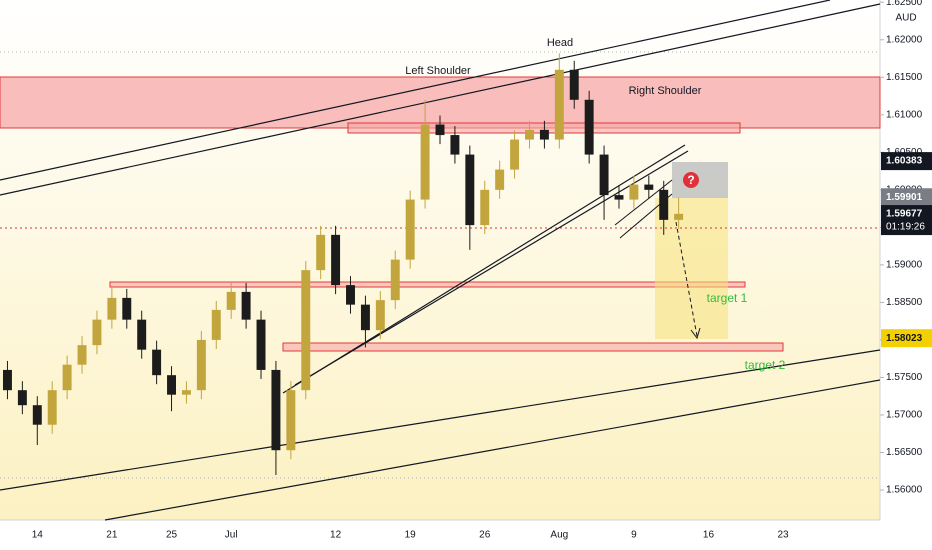  I want to click on y-tick-label: 1.62500, so click(904, 4).